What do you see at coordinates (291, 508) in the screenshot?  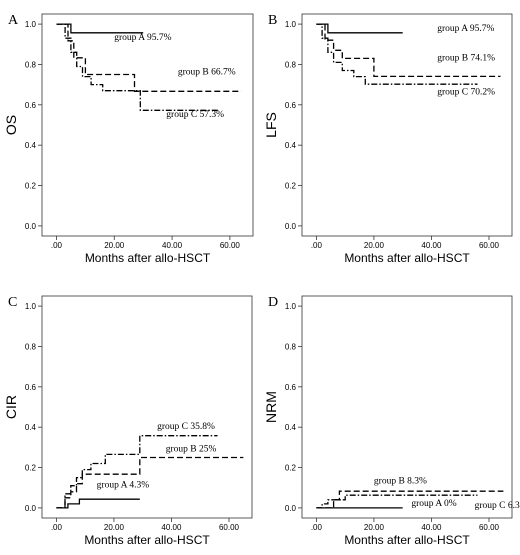 I see `panel-d-ytick-label: 0.0` at bounding box center [291, 508].